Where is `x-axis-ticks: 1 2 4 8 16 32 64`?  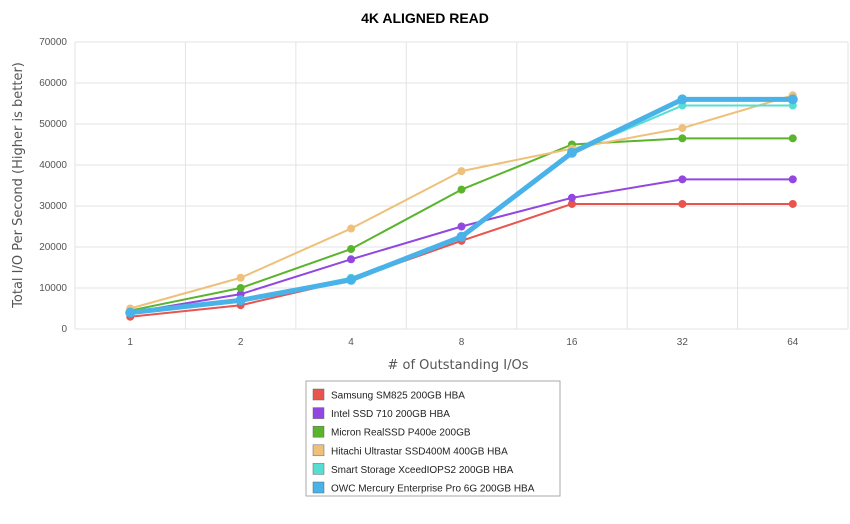 x-axis-ticks: 1 2 4 8 16 32 64 is located at coordinates (462, 342).